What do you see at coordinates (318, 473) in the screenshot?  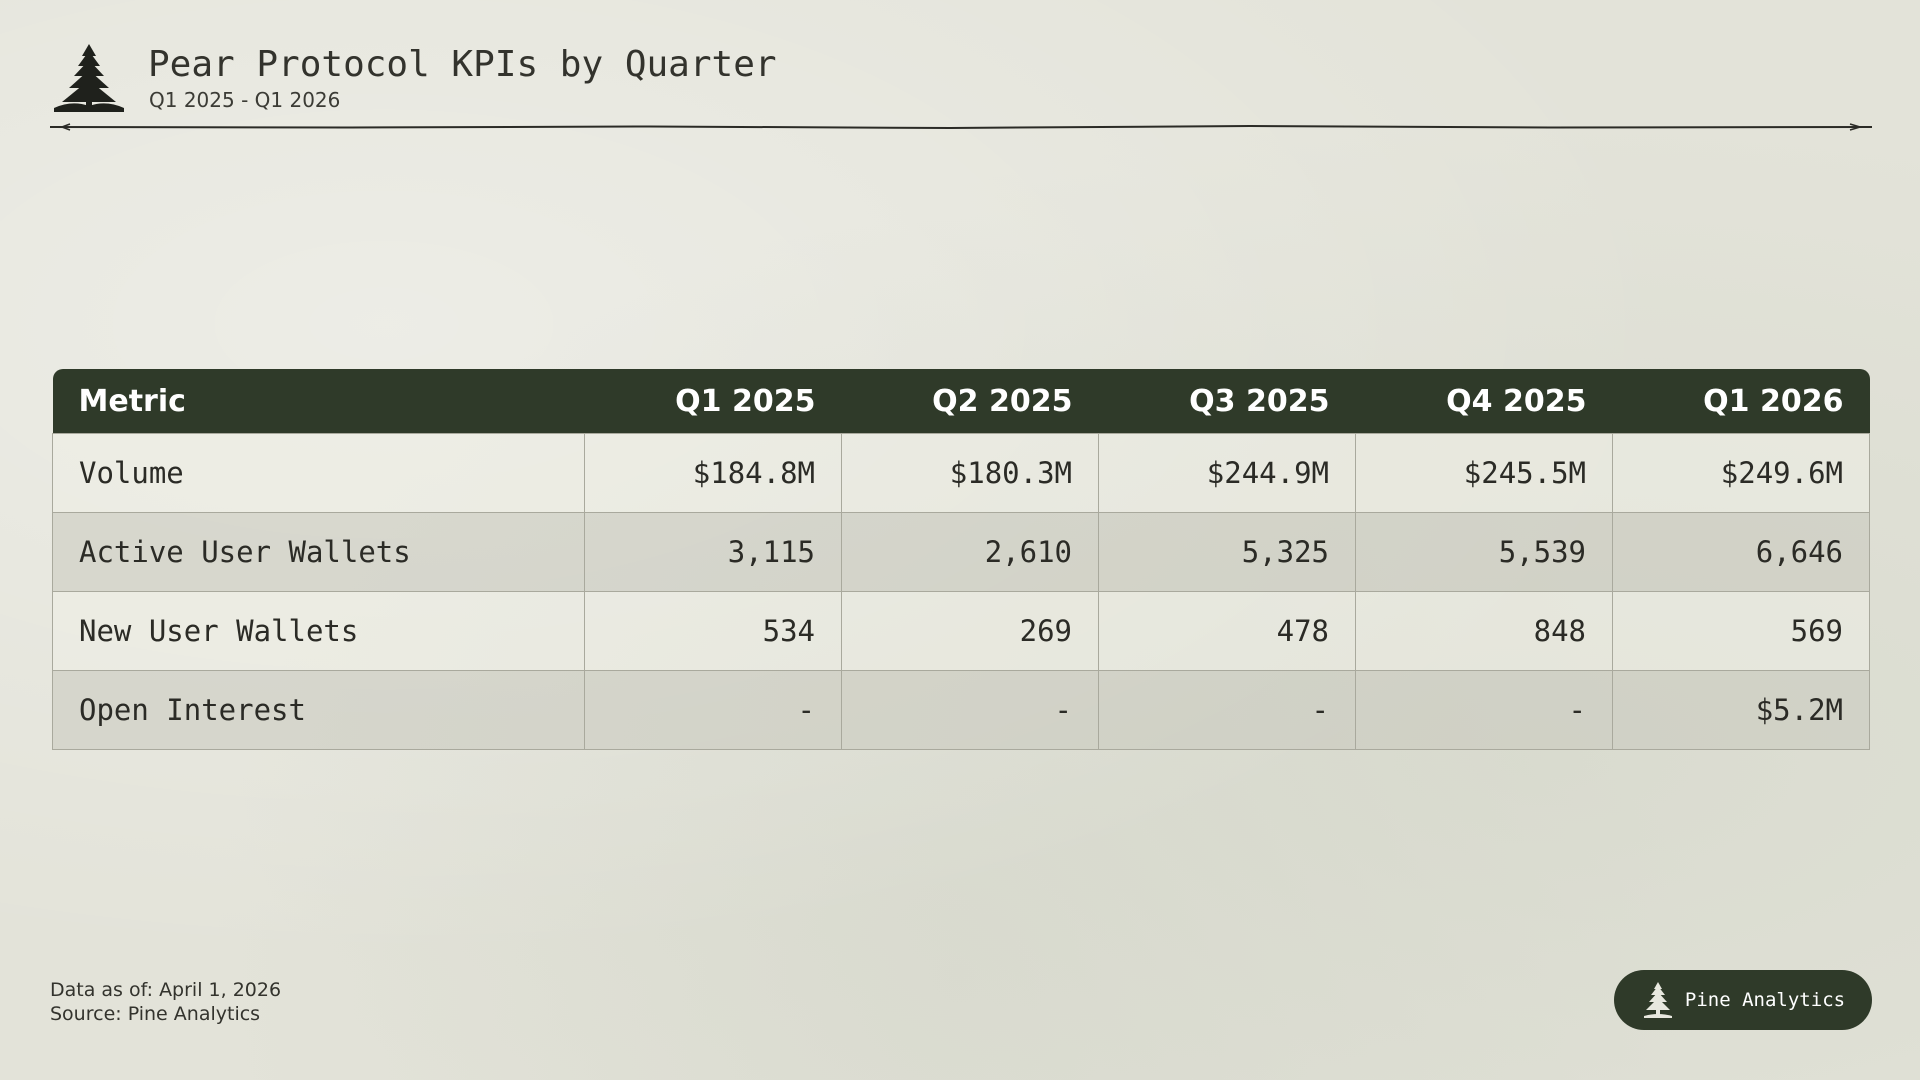 I see `row-label-volume: Volume` at bounding box center [318, 473].